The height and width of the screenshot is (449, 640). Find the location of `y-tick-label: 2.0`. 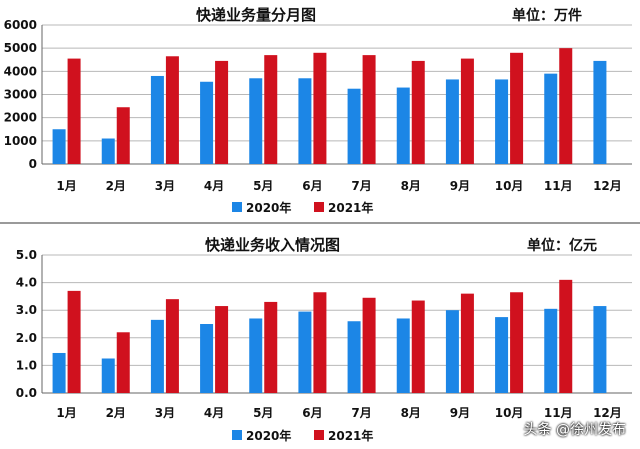

y-tick-label: 2.0 is located at coordinates (26, 338).